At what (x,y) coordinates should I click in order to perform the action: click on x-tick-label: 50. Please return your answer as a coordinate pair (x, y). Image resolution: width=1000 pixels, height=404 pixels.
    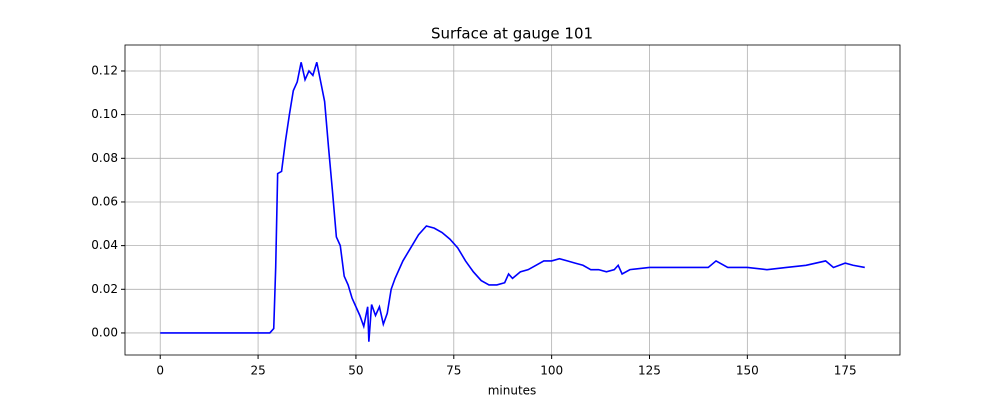
    Looking at the image, I should click on (355, 371).